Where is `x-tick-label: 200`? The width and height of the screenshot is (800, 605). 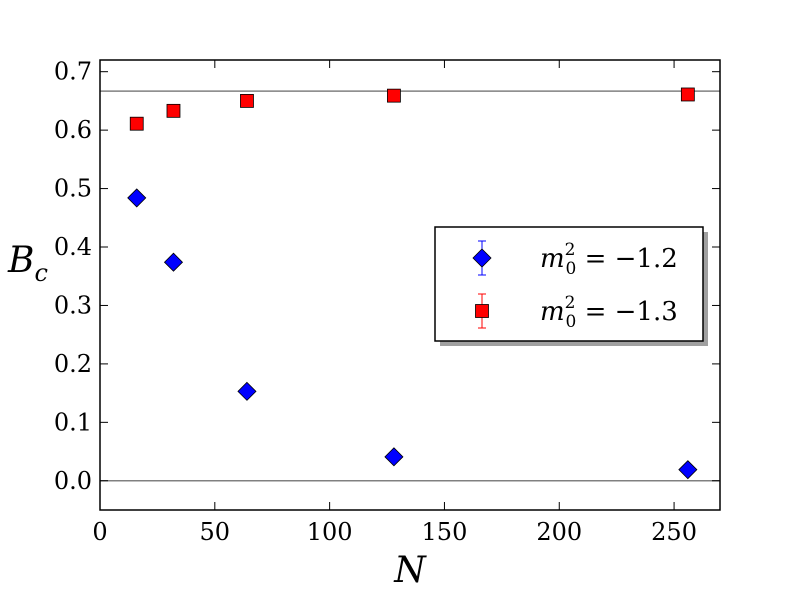
x-tick-label: 200 is located at coordinates (559, 532).